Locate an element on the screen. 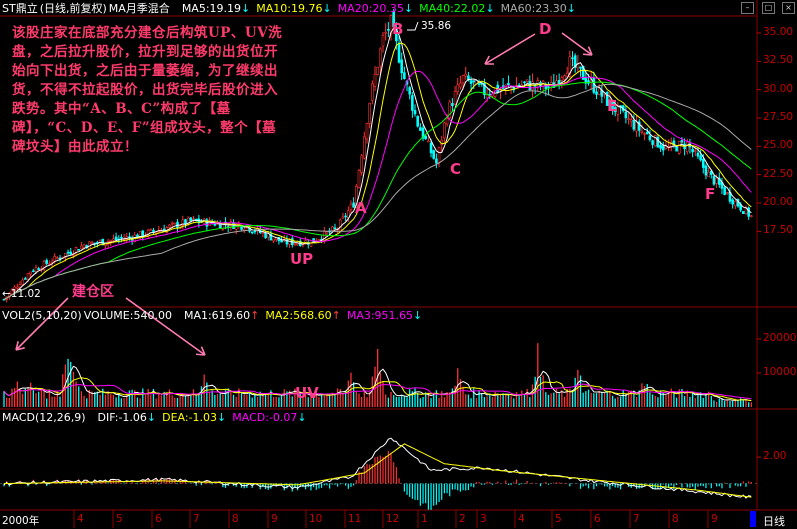  month-label: 6 is located at coordinates (597, 519).